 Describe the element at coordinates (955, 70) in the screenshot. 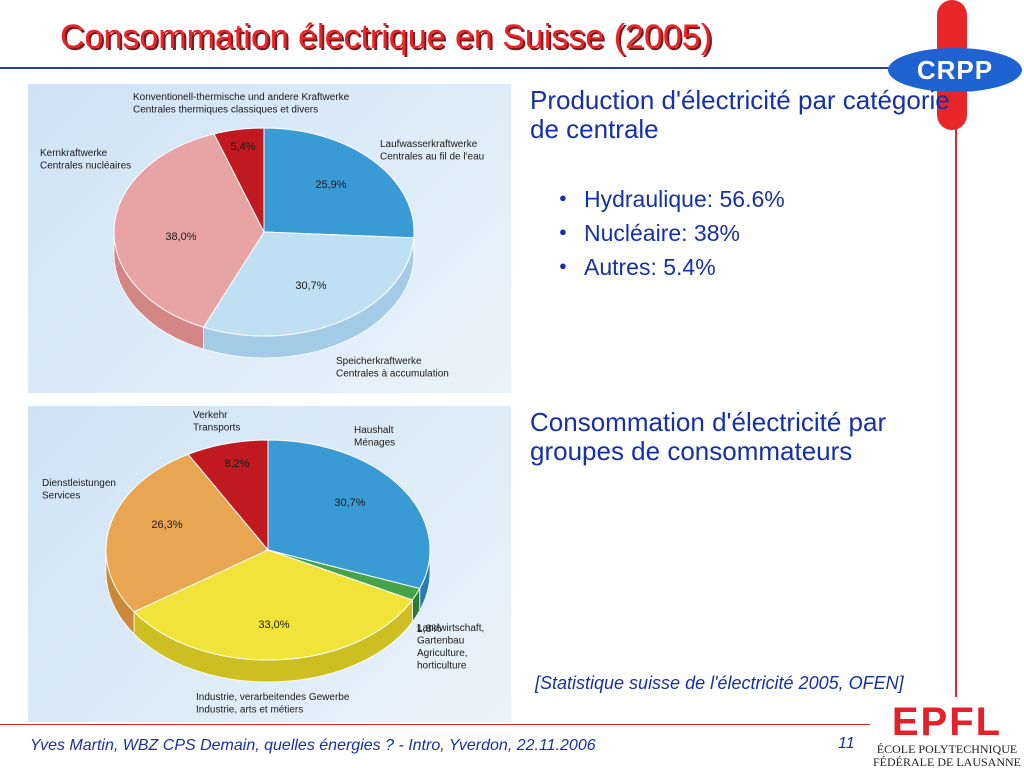

I see `crpp-logo: CRPP` at that location.